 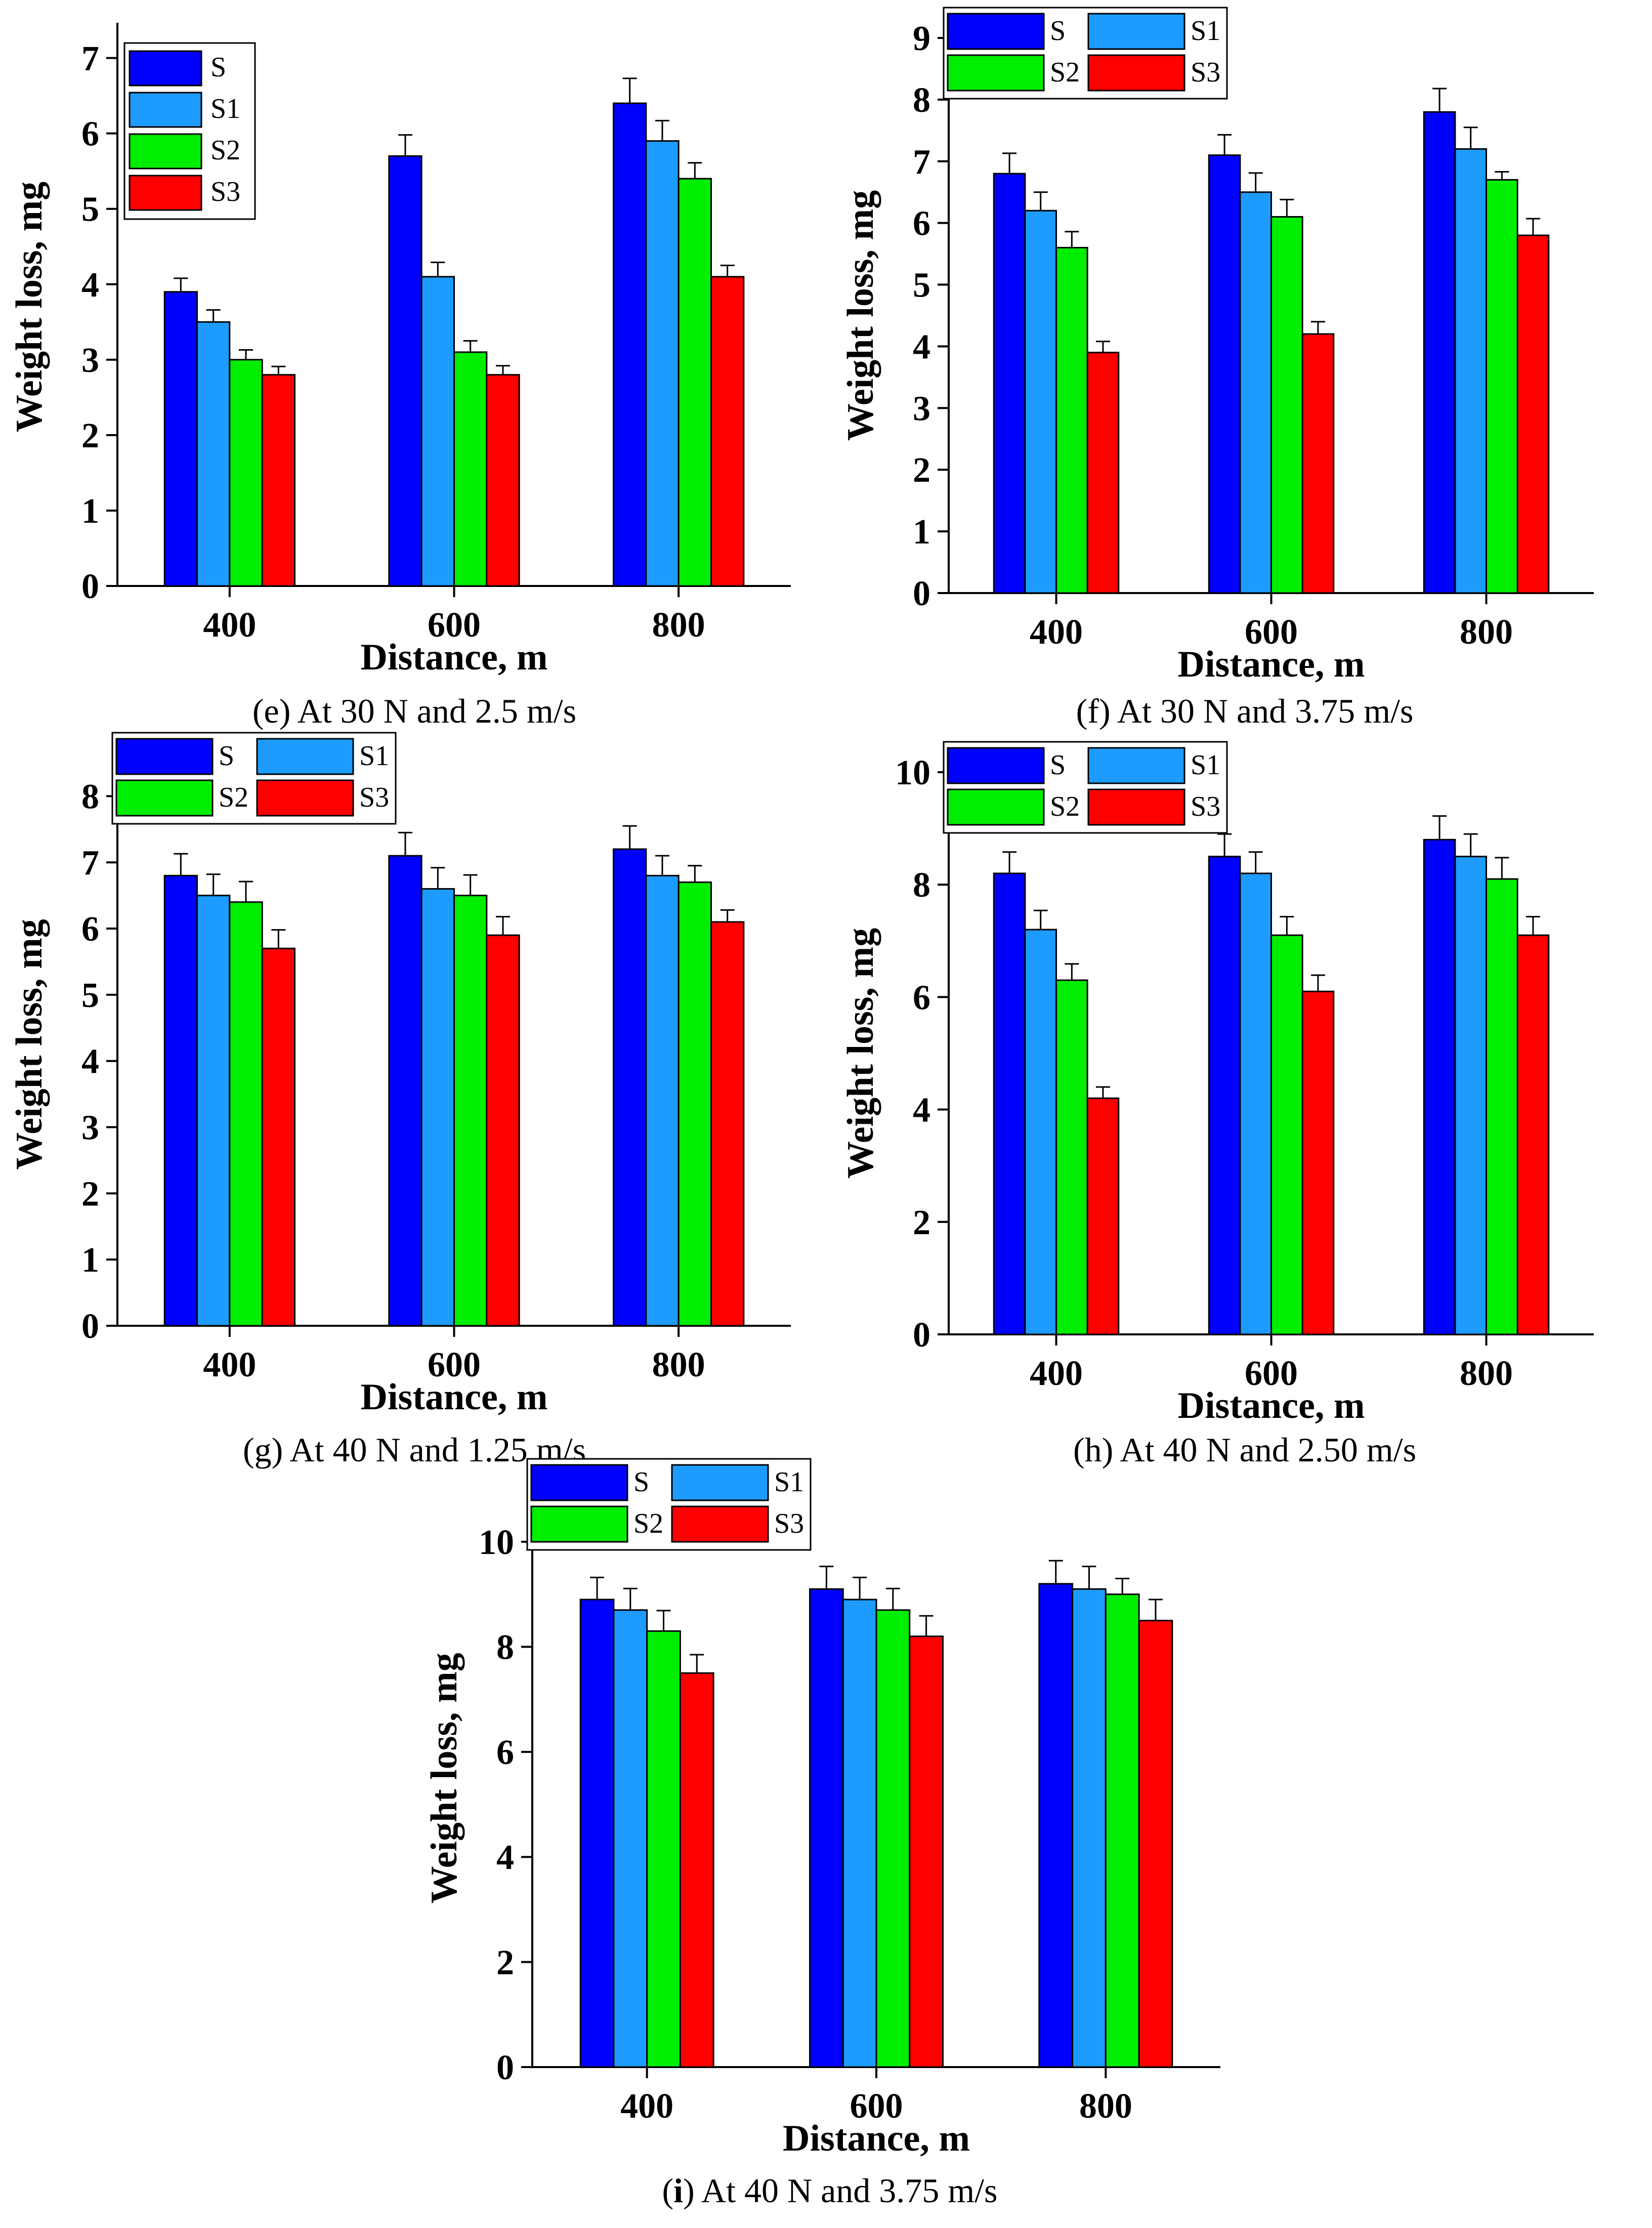 I want to click on caption-part: f, so click(x=1093, y=711).